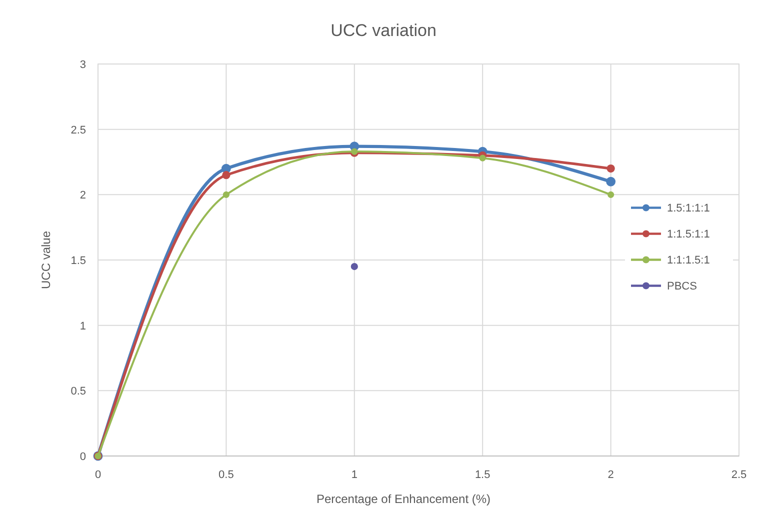 This screenshot has height=519, width=767. What do you see at coordinates (688, 208) in the screenshot?
I see `legend-label: 1.5:1:1:1` at bounding box center [688, 208].